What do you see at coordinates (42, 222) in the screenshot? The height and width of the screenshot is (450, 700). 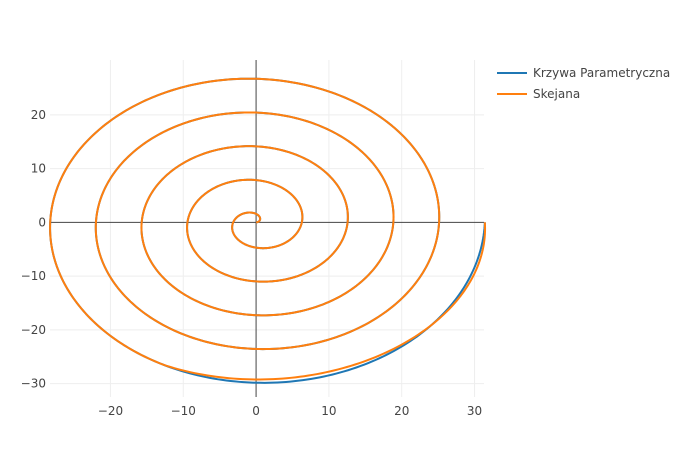 I see `y-tick-label: 0` at bounding box center [42, 222].